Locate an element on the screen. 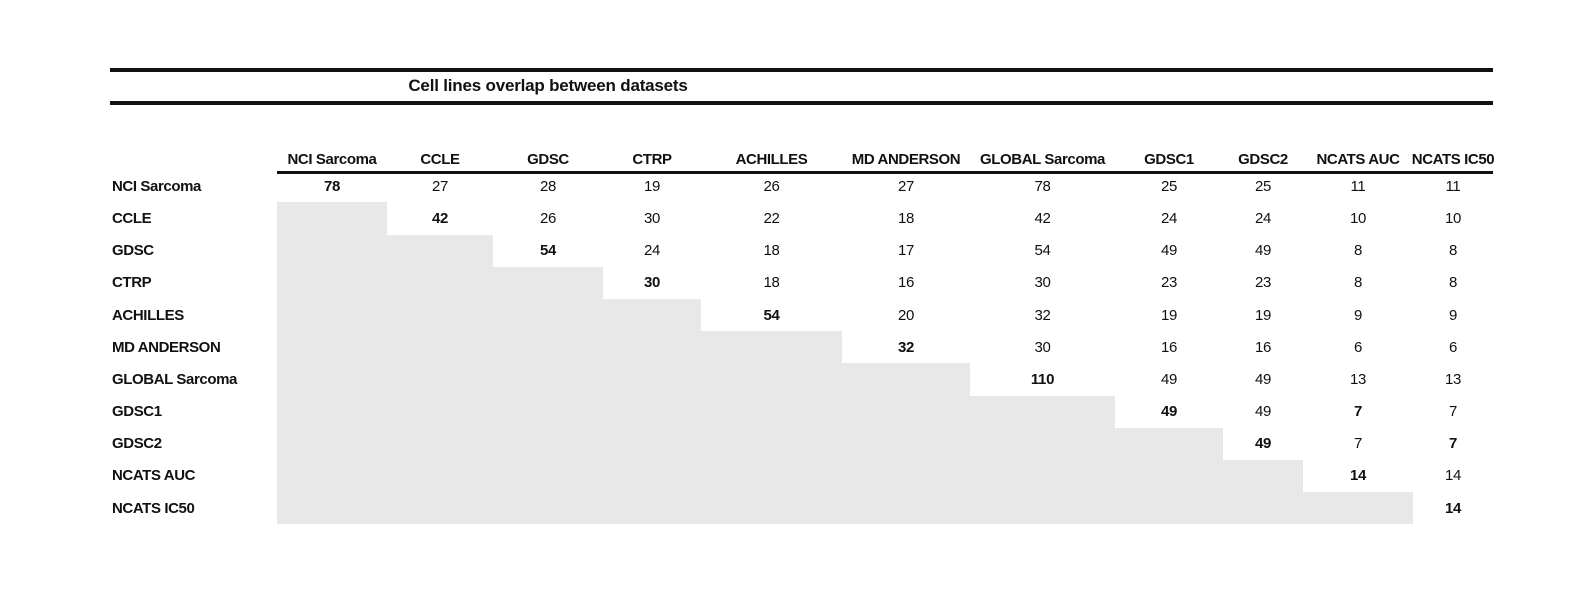 This screenshot has height=595, width=1577. column-header: MD ANDERSON is located at coordinates (906, 156).